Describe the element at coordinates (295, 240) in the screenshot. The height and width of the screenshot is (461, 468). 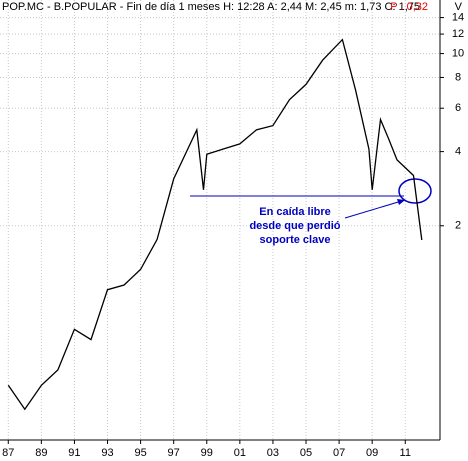
I see `annotation: soporte clave` at that location.